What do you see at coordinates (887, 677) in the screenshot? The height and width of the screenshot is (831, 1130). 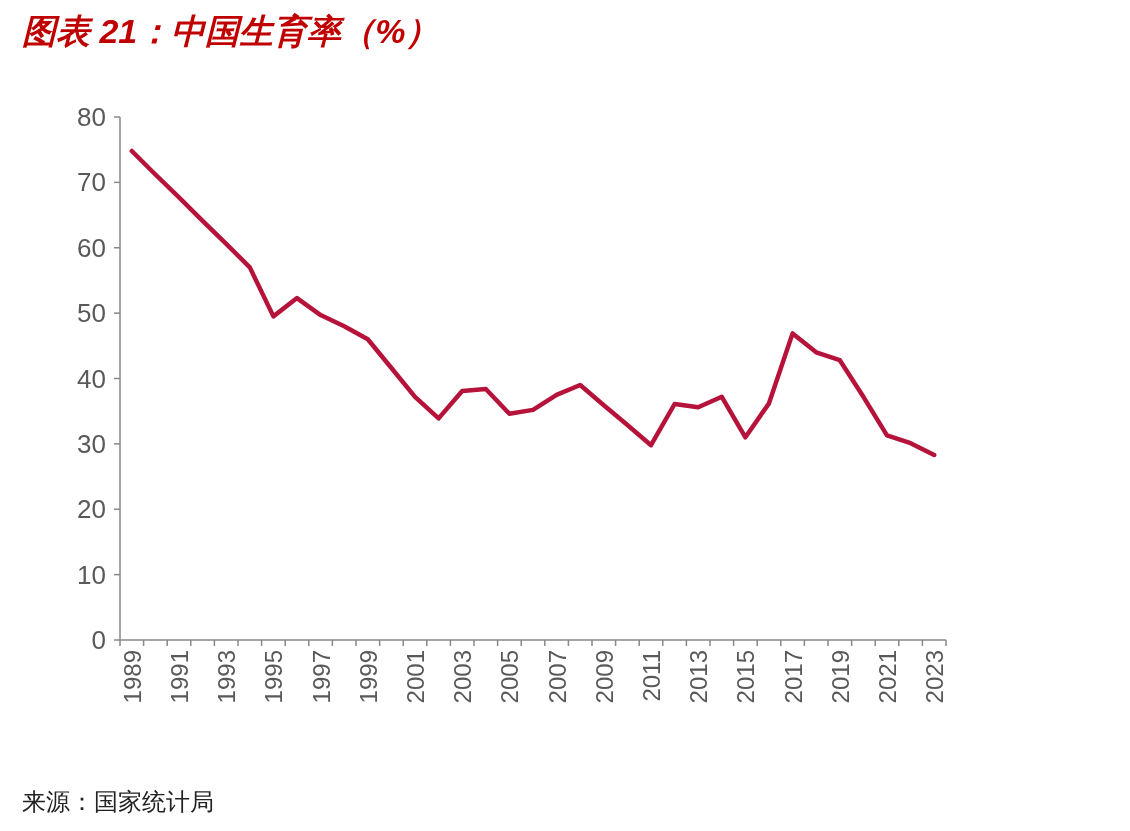 I see `x-tick-label: 2021` at bounding box center [887, 677].